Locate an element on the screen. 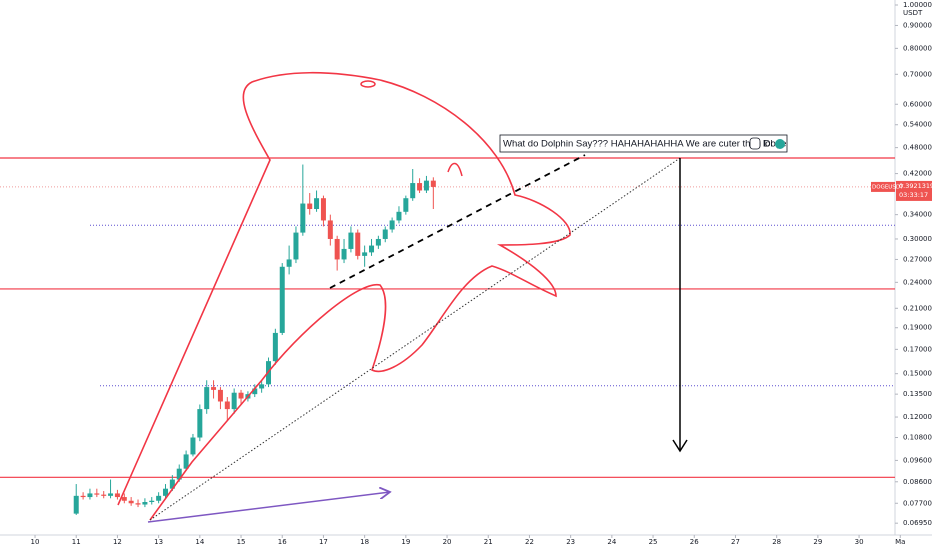 The image size is (932, 550). y-tick-label: 0.1900000 is located at coordinates (917, 328).